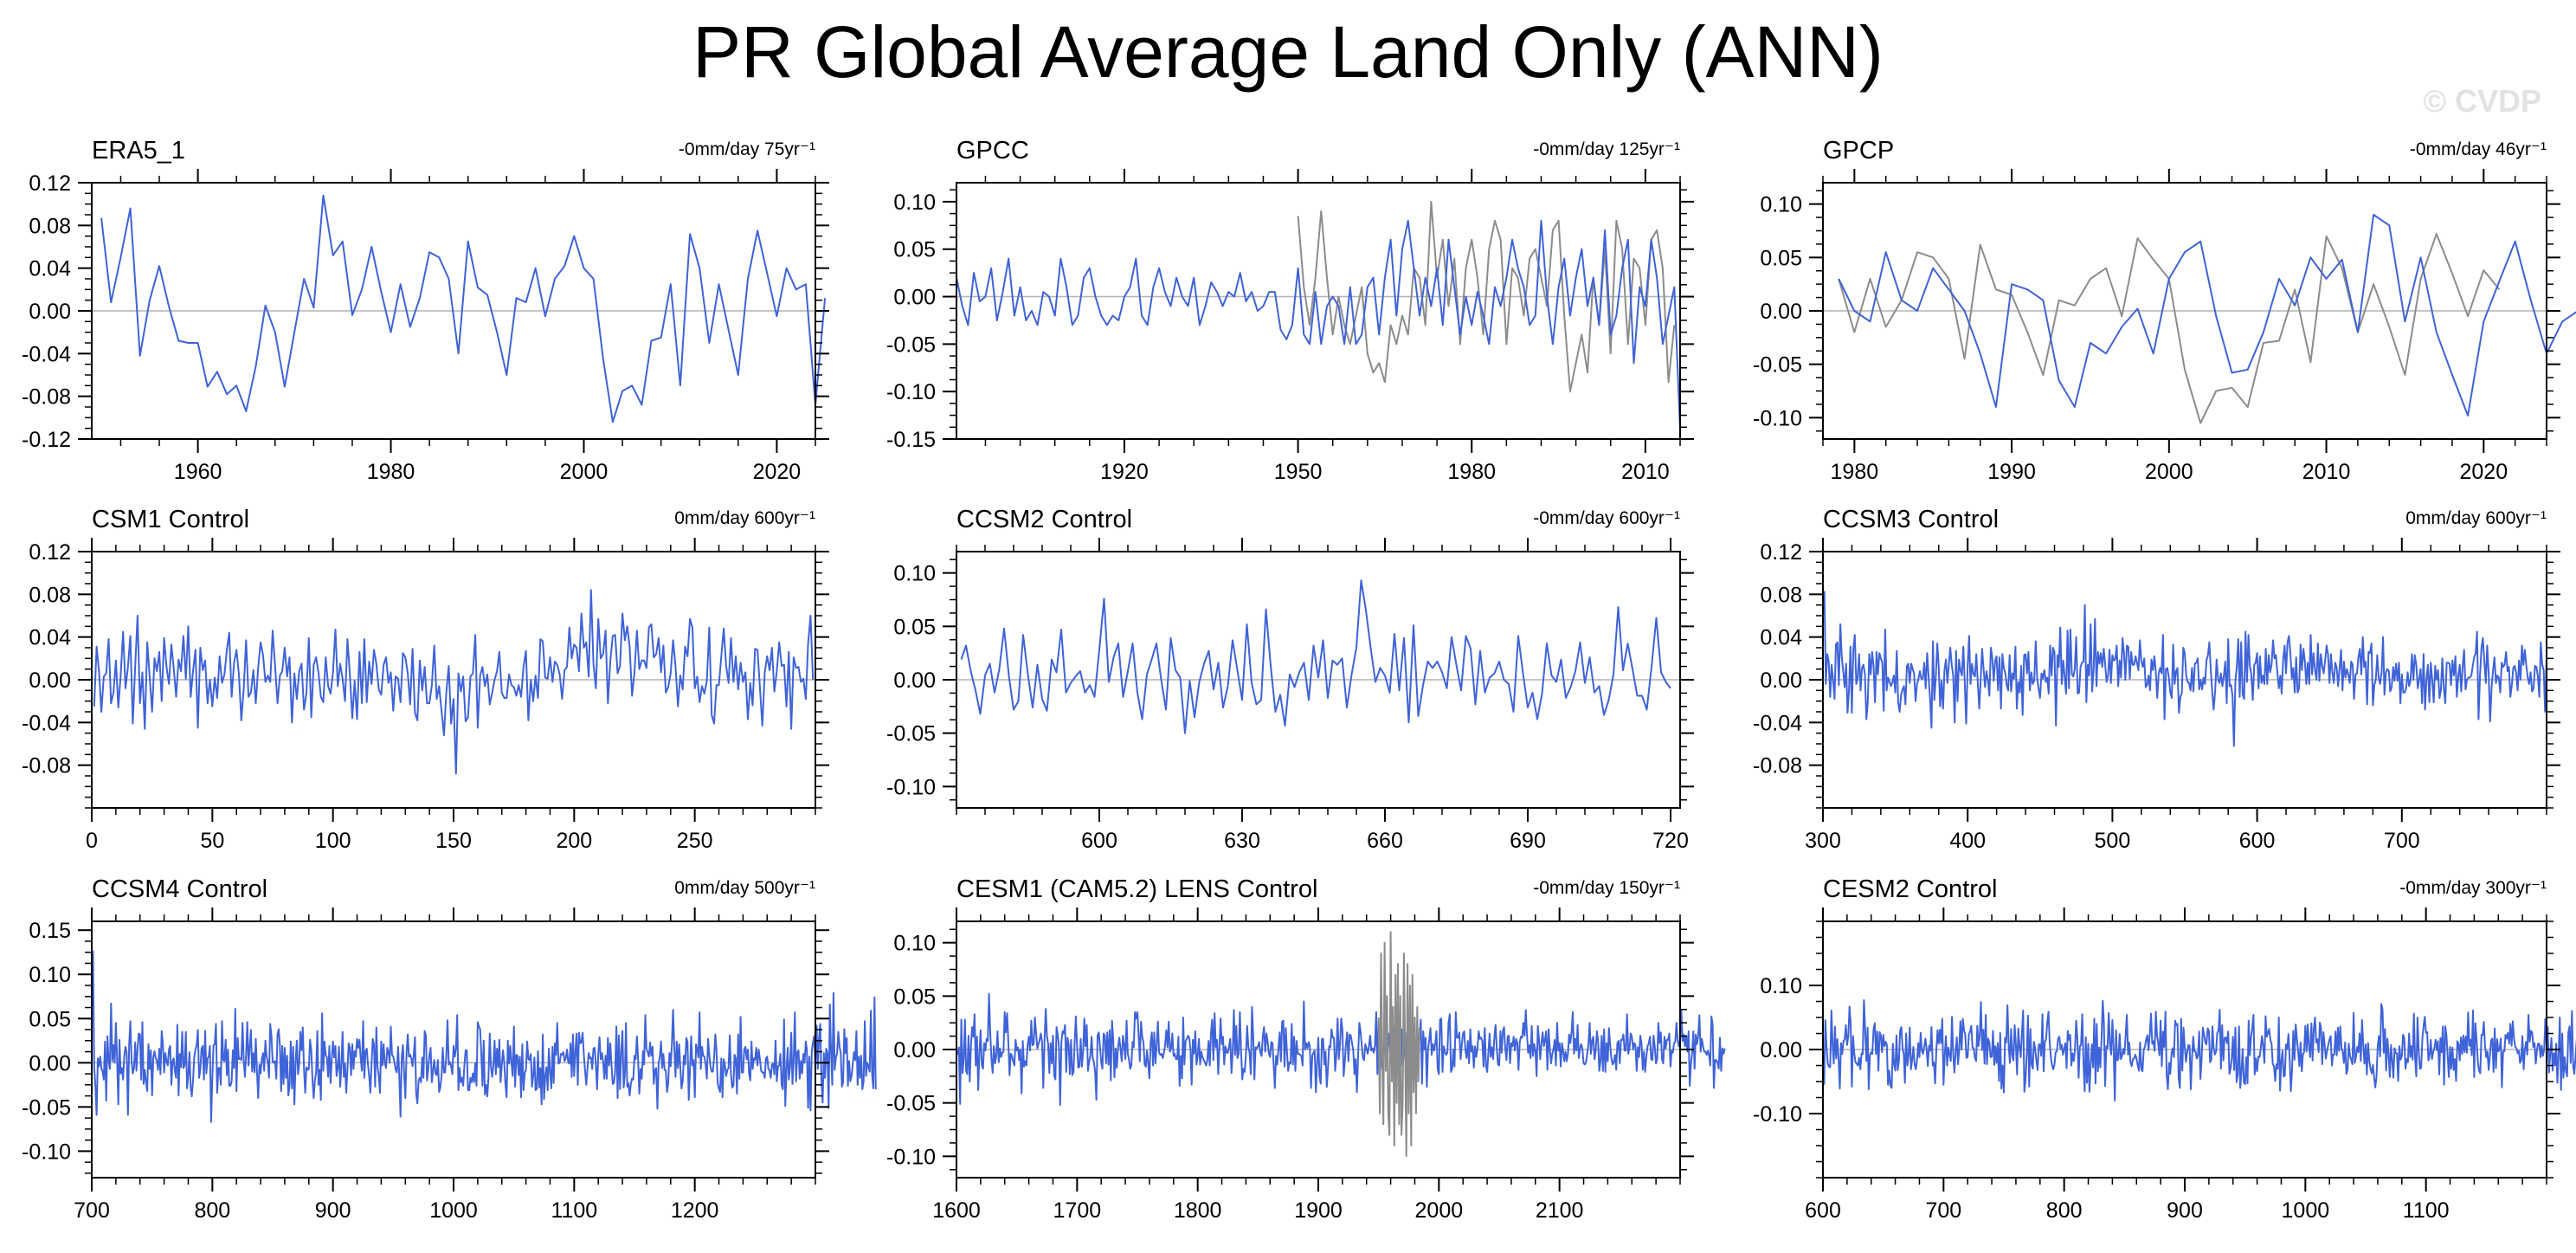  I want to click on panel-trend-label: 0mm/day 600yr⁻¹, so click(744, 518).